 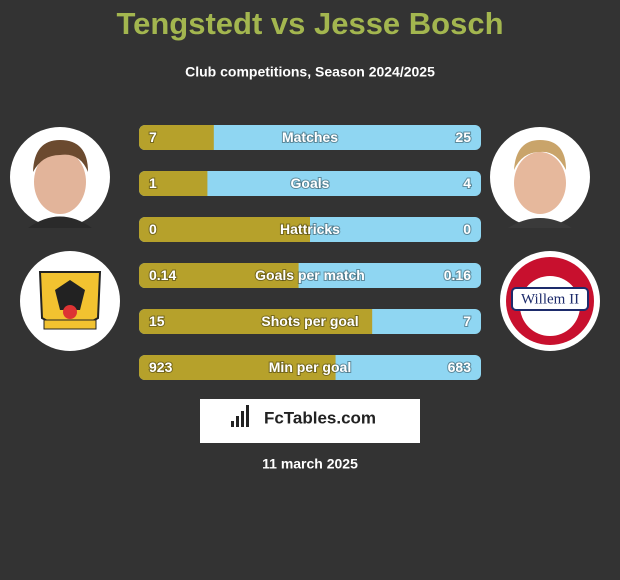 I want to click on right-value: 7, so click(x=467, y=321).